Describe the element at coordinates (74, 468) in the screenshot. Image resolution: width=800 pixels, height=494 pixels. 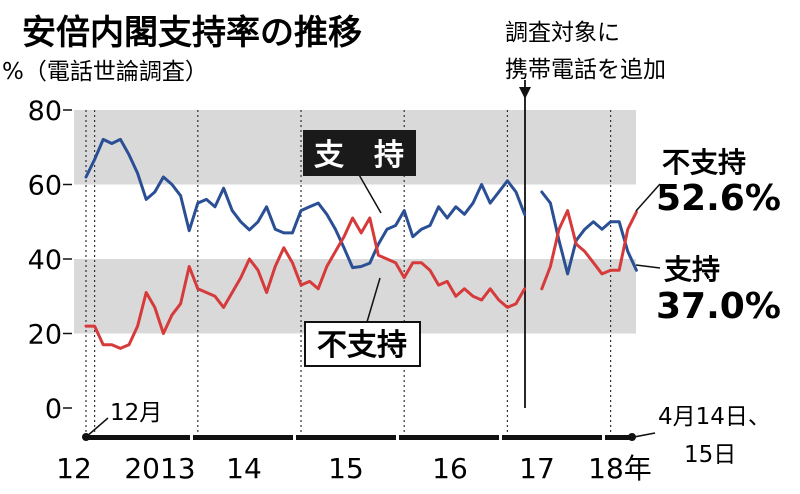
I see `x-tick-12: 12` at that location.